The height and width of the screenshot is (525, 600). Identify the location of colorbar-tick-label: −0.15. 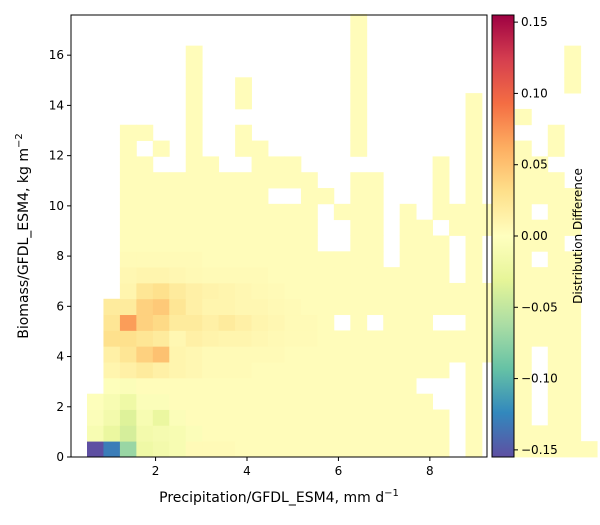
(539, 450).